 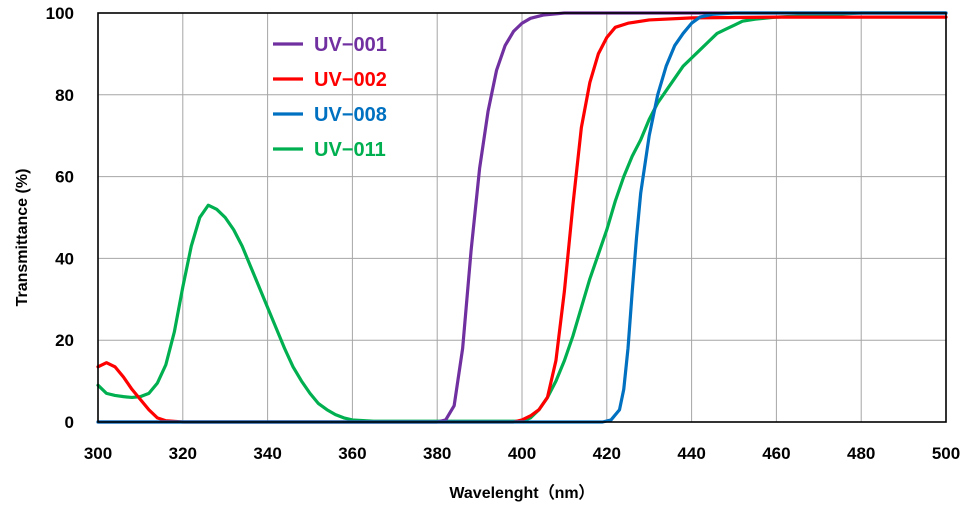 What do you see at coordinates (64, 177) in the screenshot?
I see `y-tick-label: 60` at bounding box center [64, 177].